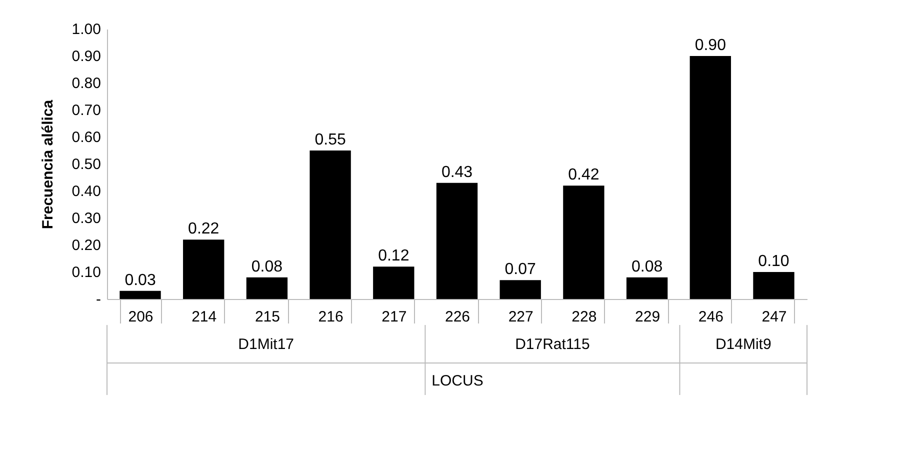 The width and height of the screenshot is (916, 466). What do you see at coordinates (86, 83) in the screenshot?
I see `y-tick-label: 0.80` at bounding box center [86, 83].